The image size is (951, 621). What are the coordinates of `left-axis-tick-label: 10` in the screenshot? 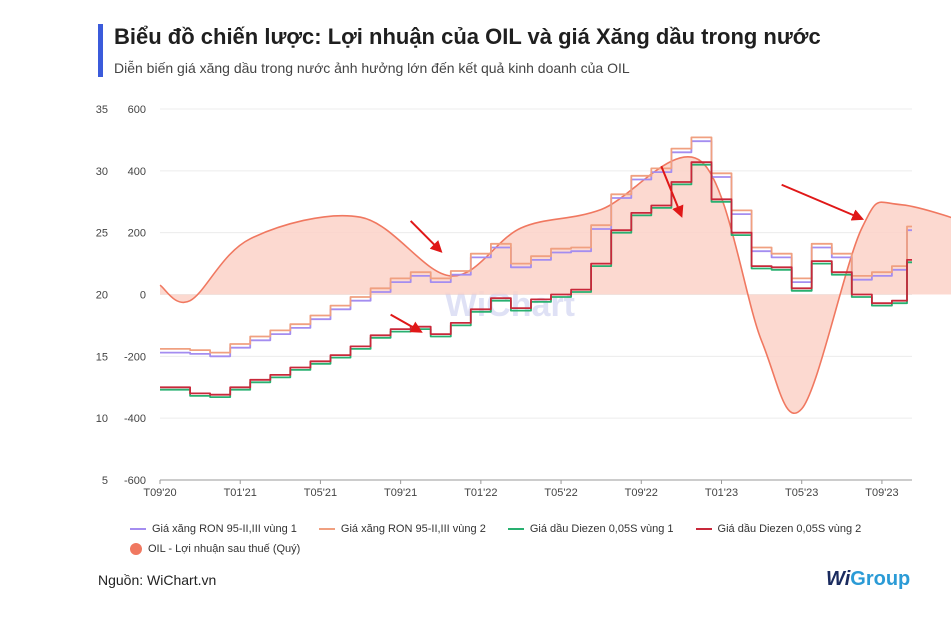 It's located at (102, 419).